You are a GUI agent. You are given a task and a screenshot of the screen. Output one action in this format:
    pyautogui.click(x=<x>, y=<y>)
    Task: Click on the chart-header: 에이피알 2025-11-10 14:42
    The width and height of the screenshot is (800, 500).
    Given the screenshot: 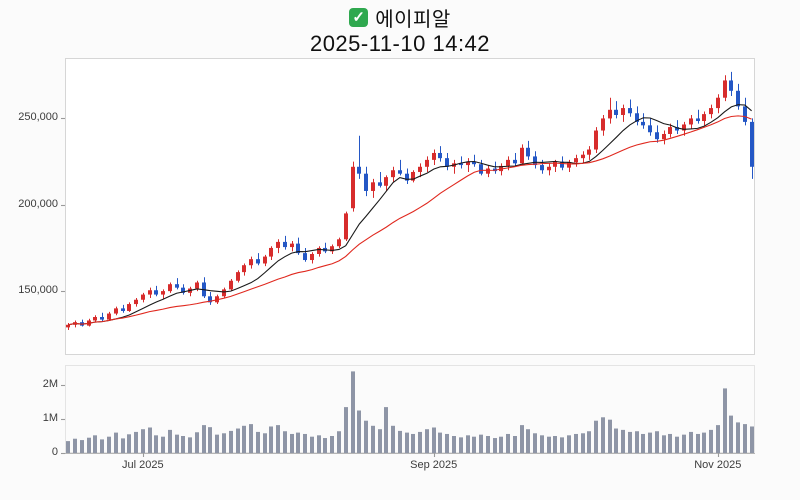 What is the action you would take?
    pyautogui.click(x=400, y=31)
    